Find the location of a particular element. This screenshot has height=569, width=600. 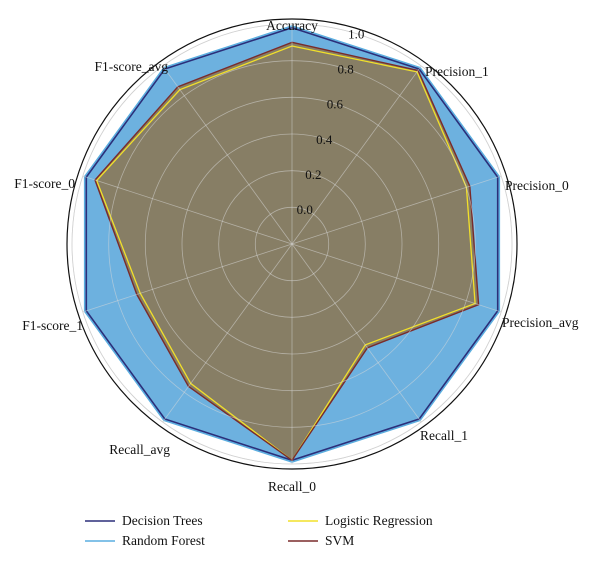

axis-label-recall-avg: Recall_avg is located at coordinates (139, 449).